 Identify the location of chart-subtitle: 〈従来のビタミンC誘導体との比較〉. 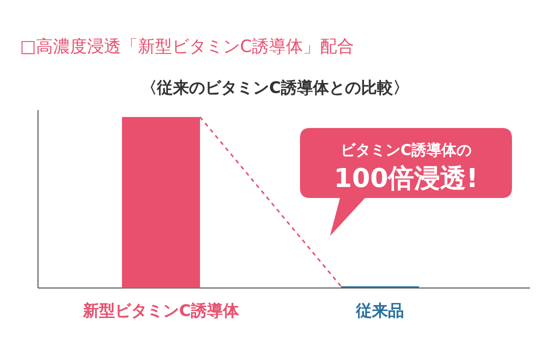
(275, 87).